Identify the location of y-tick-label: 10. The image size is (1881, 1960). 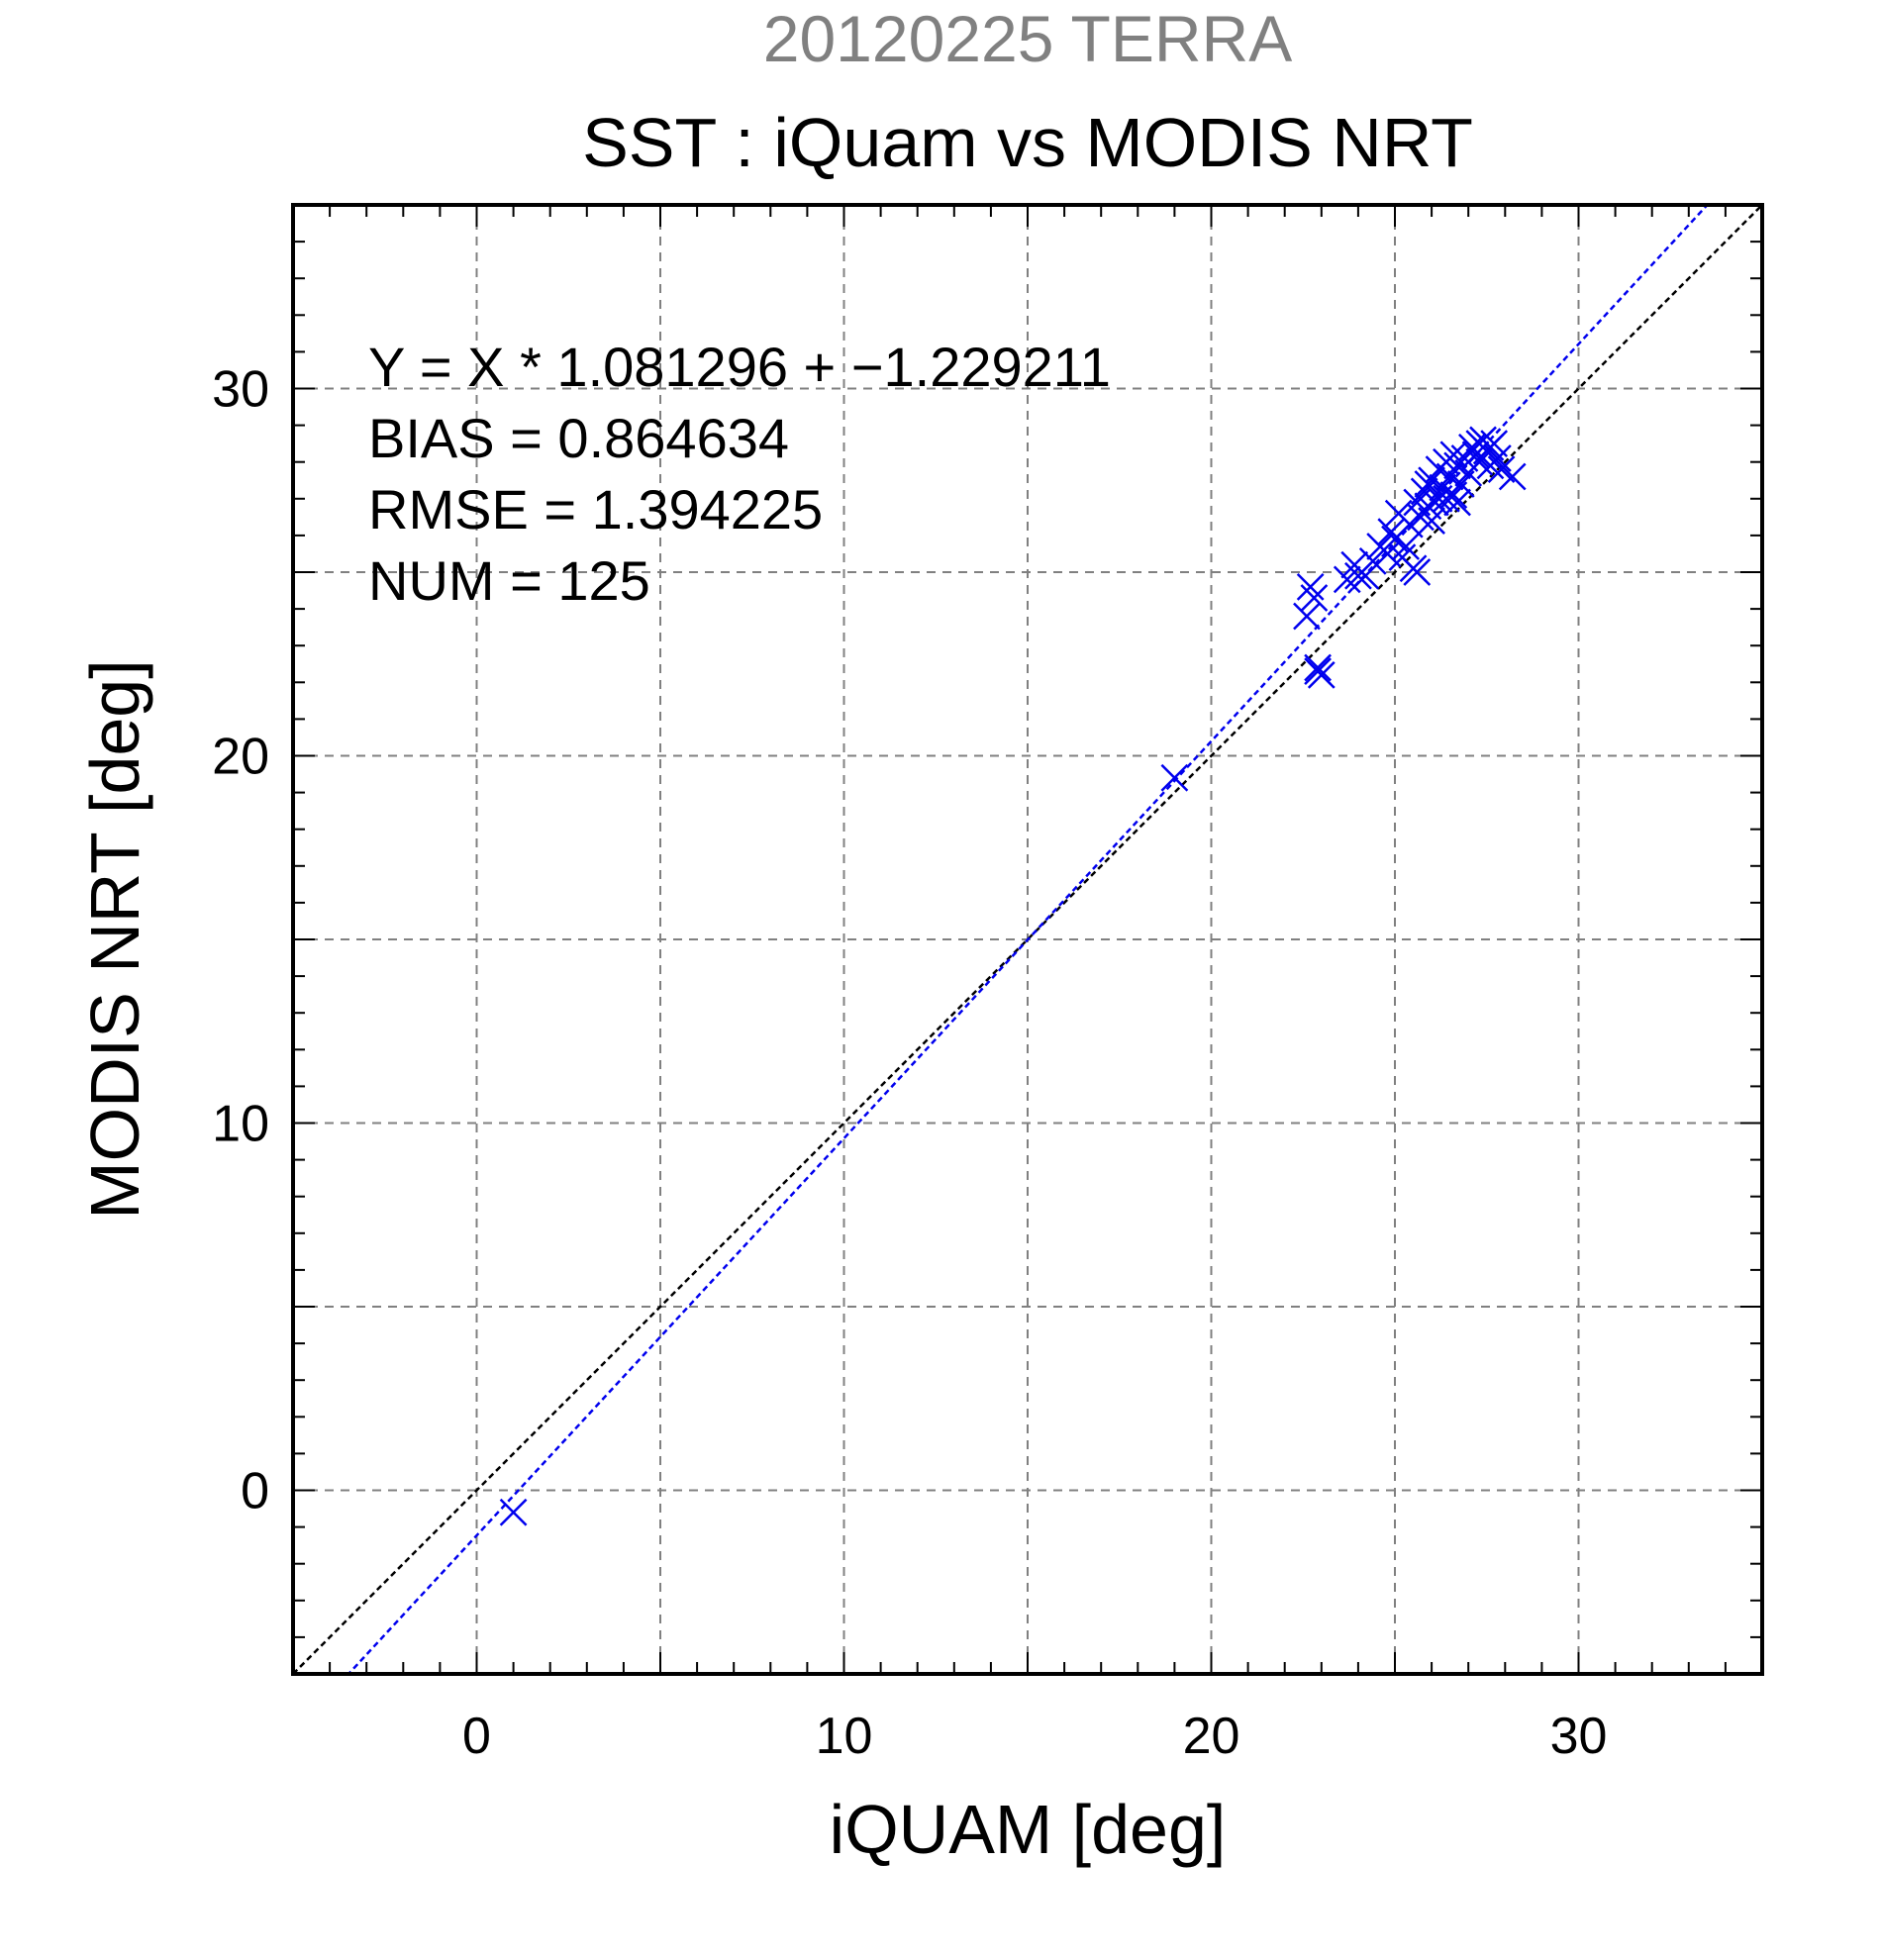
(241, 1124).